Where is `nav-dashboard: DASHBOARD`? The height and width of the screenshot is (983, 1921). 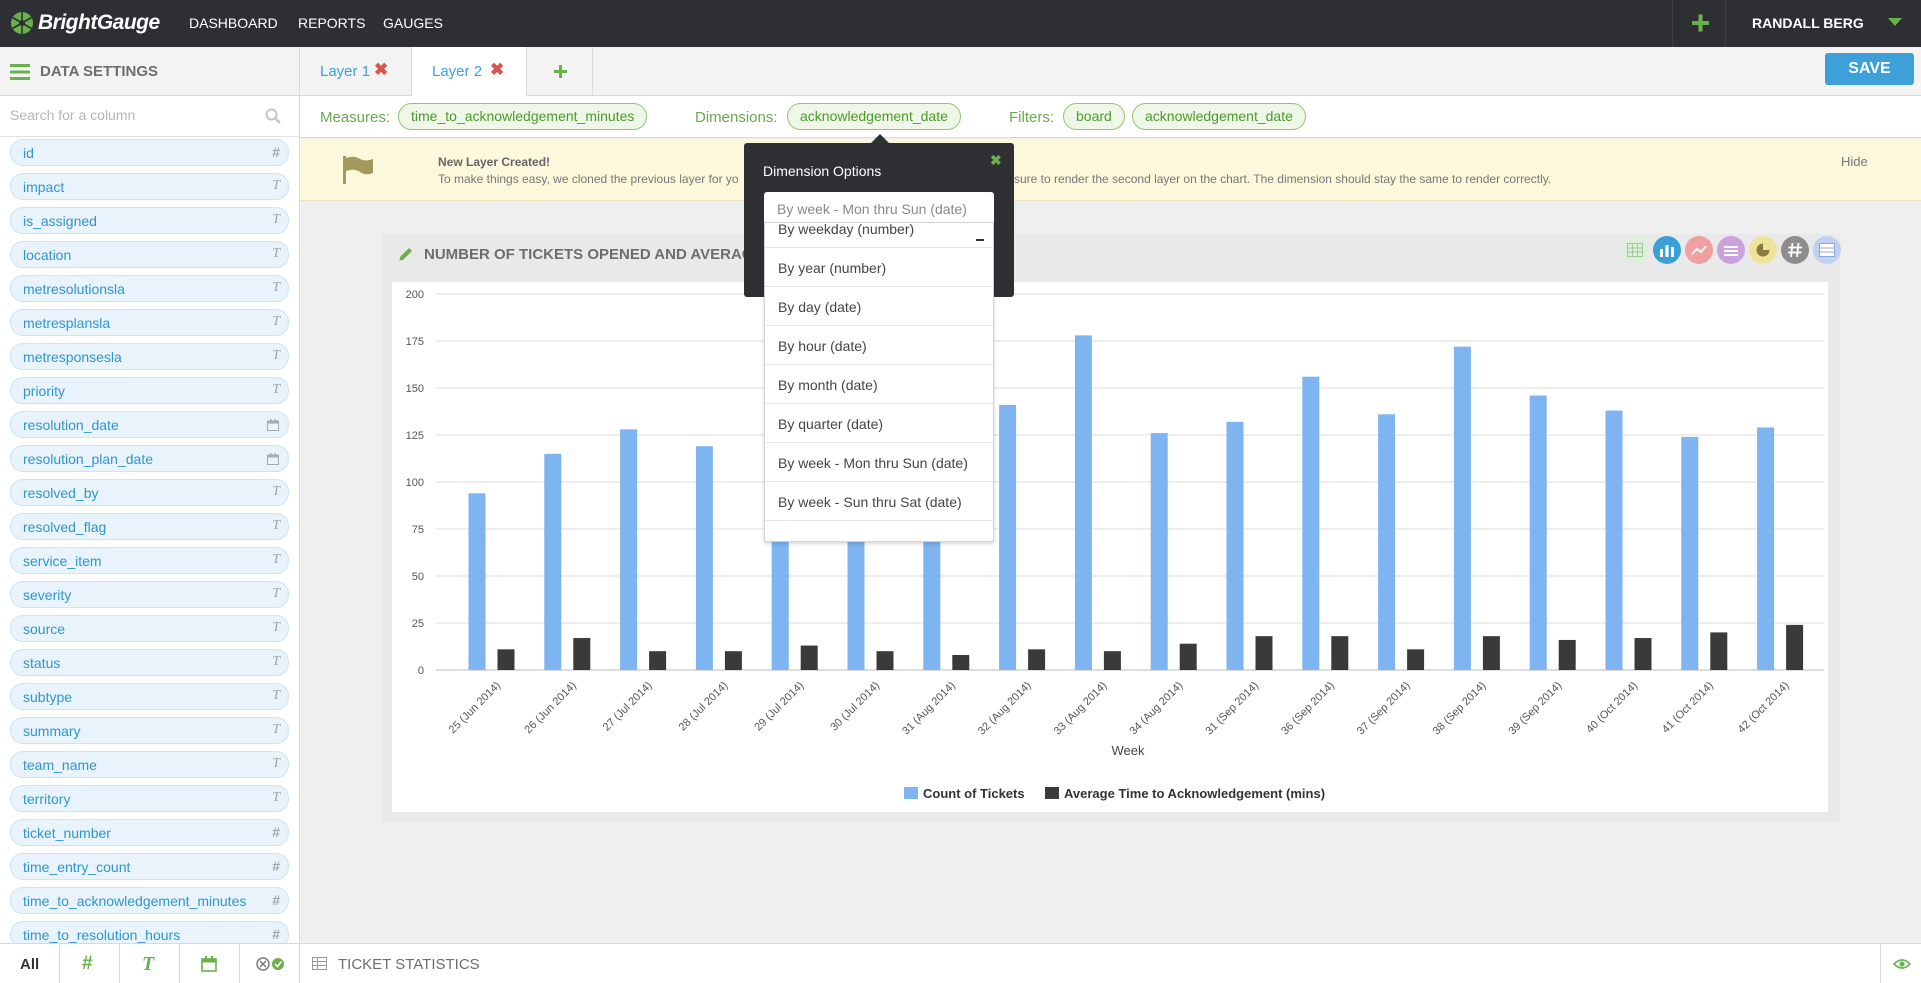 nav-dashboard: DASHBOARD is located at coordinates (233, 23).